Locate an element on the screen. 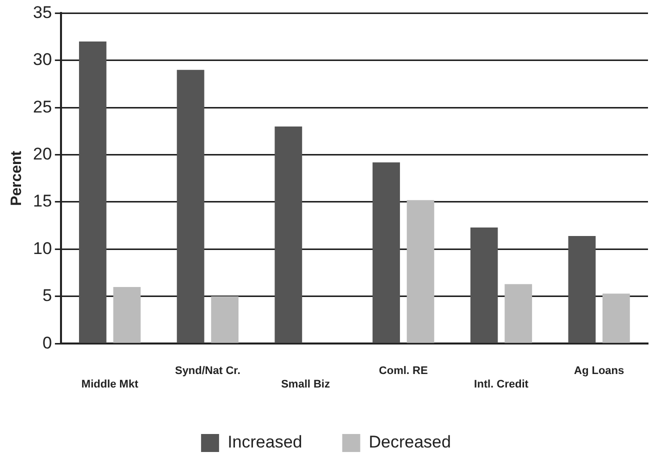 Image resolution: width=658 pixels, height=462 pixels. y-tick-label: 5 is located at coordinates (47, 296).